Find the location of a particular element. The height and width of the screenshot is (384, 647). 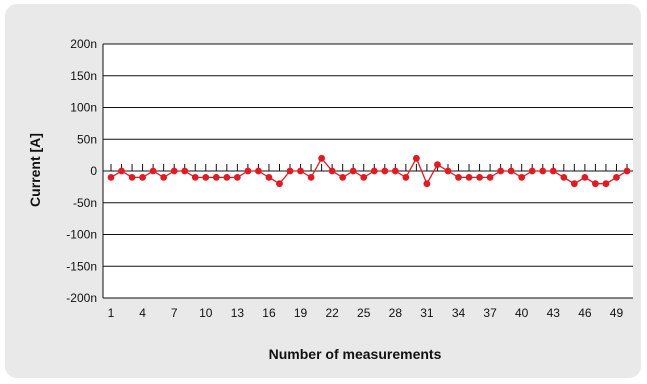

x-tick-label: 43 is located at coordinates (554, 313).